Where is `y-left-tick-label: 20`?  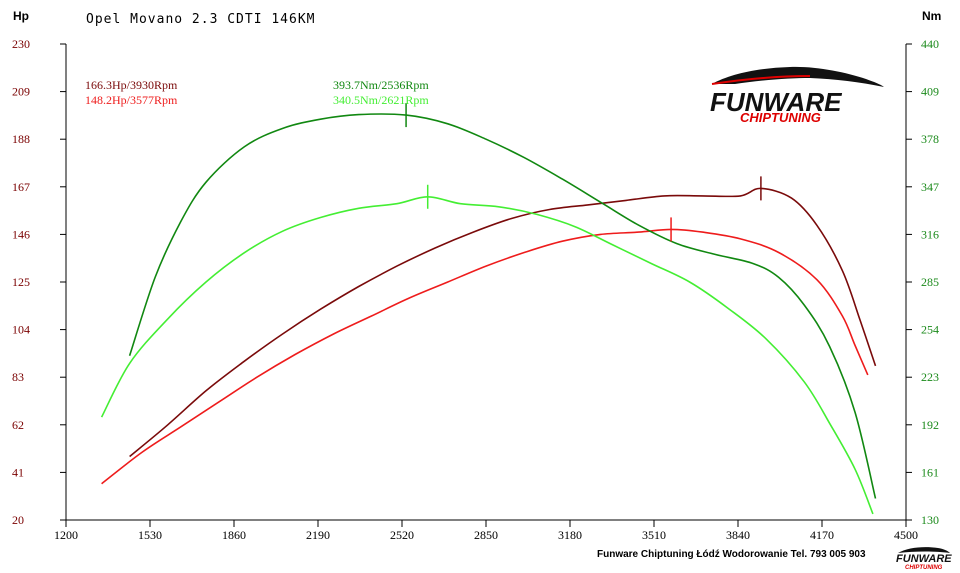 y-left-tick-label: 20 is located at coordinates (18, 520).